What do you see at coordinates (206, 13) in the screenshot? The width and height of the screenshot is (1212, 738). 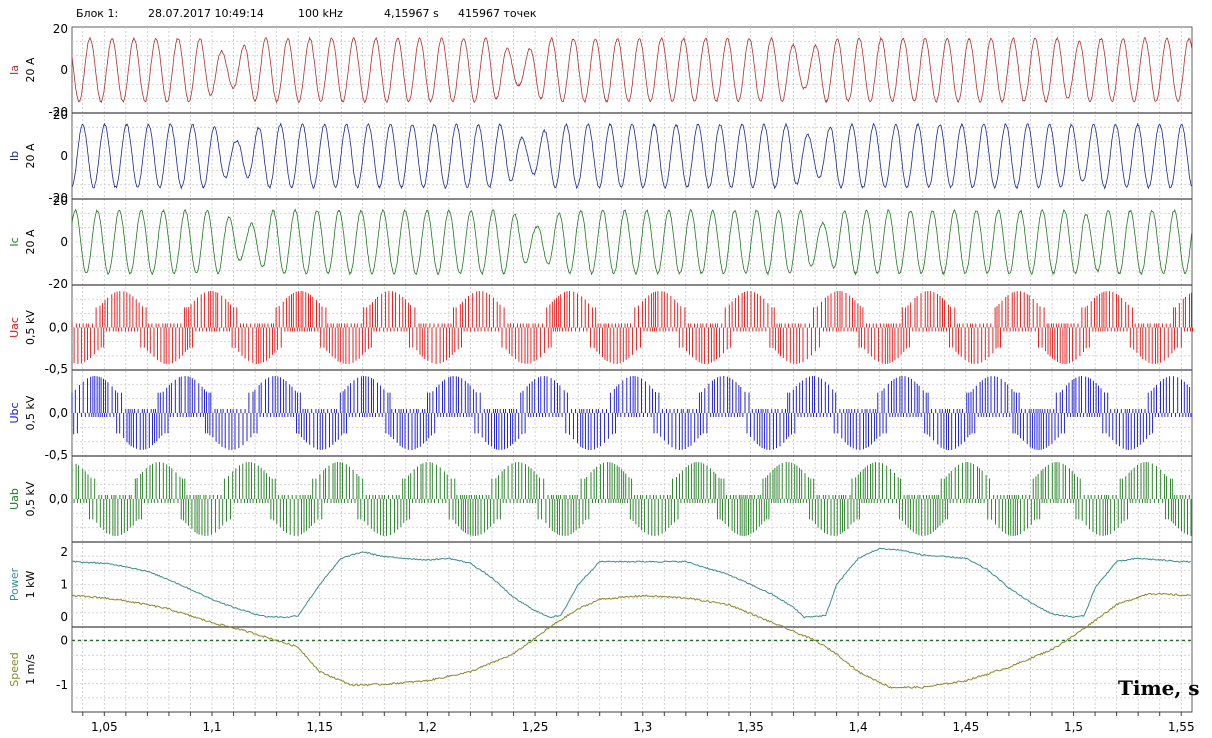 I see `datetime-label: 28.07.2017 10:49:14` at bounding box center [206, 13].